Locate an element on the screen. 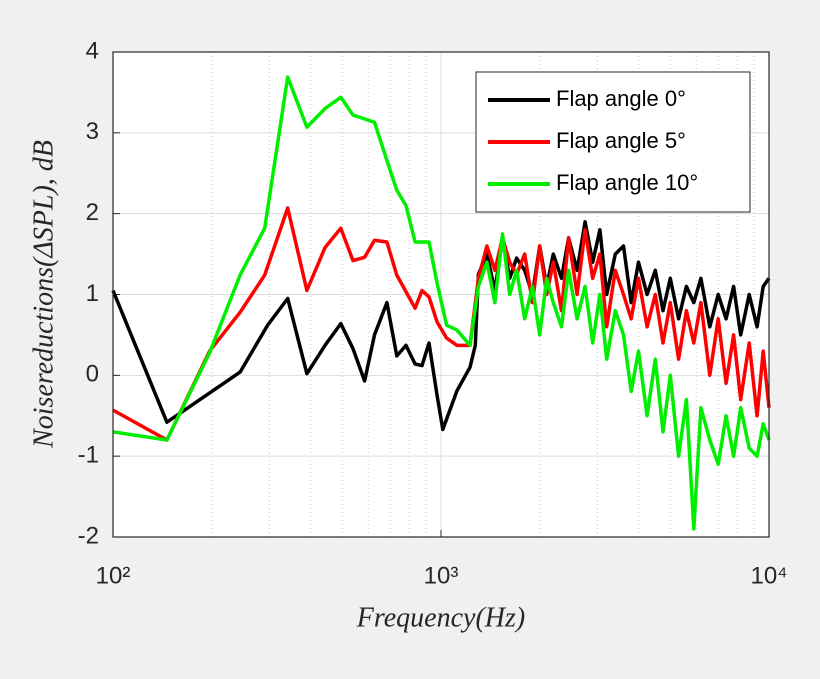 The image size is (820, 679). y-tick-label: 4 is located at coordinates (92, 50).